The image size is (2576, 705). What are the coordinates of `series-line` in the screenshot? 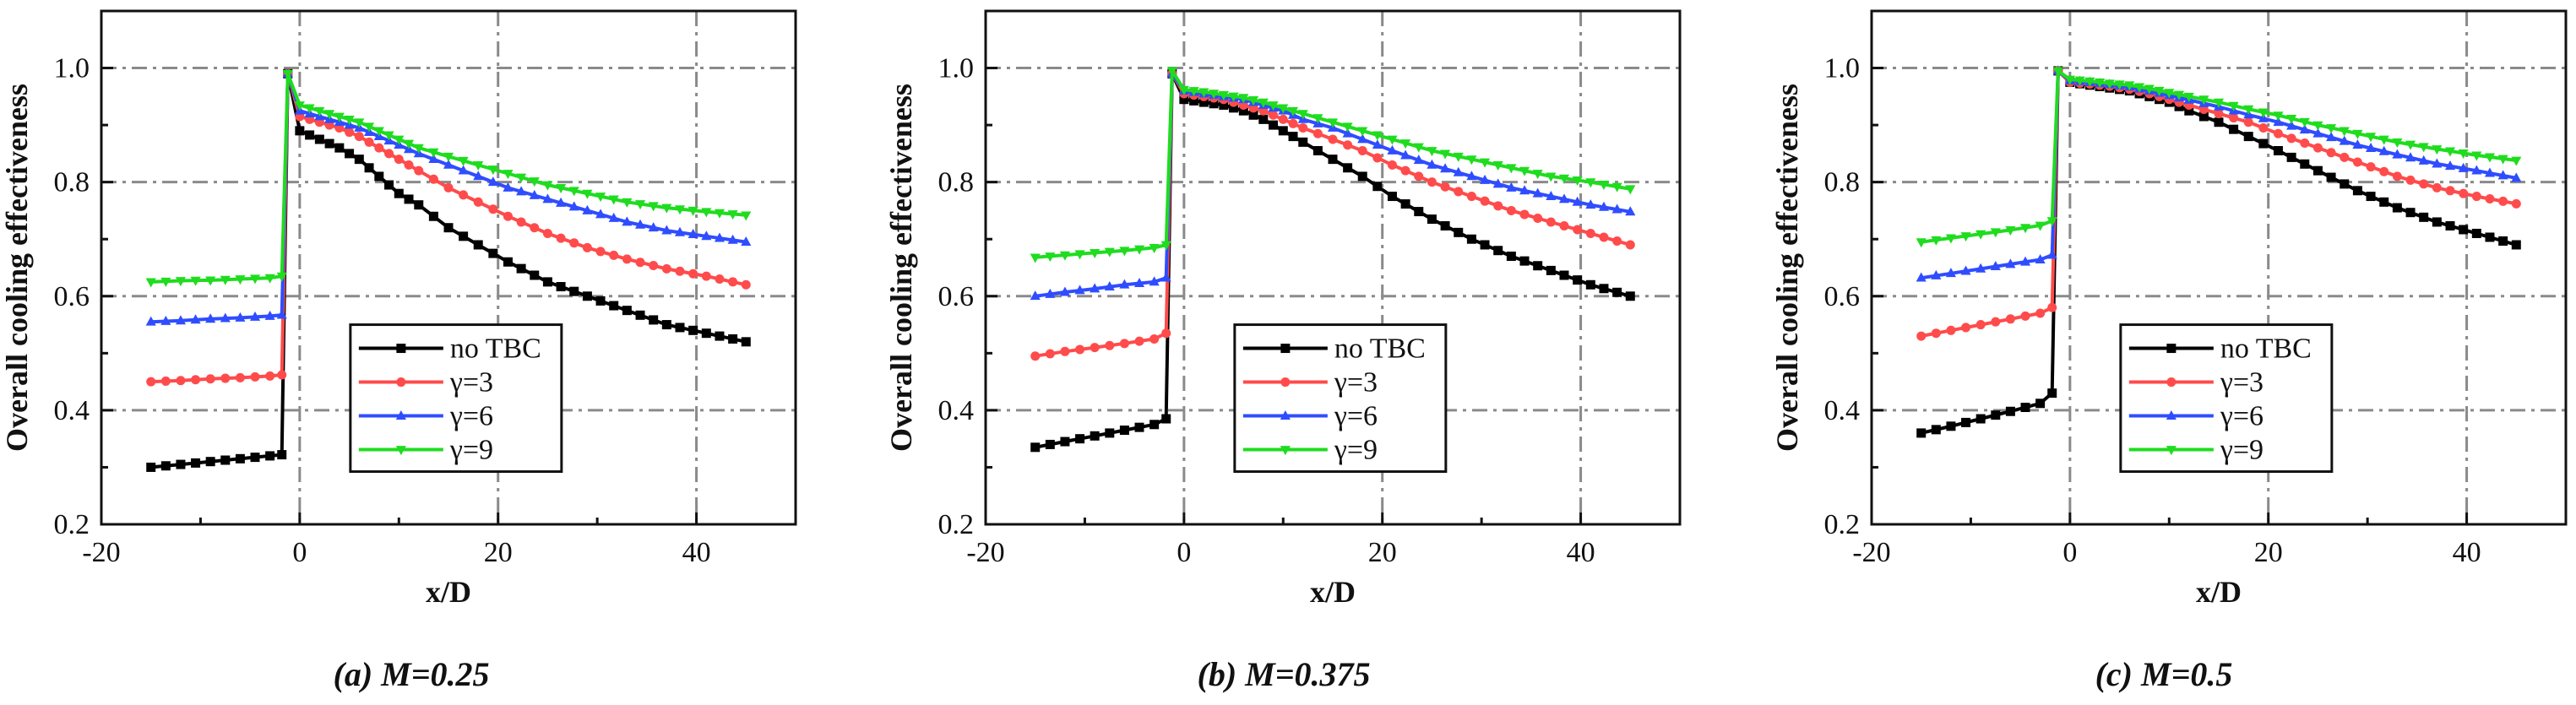 It's located at (1333, 215).